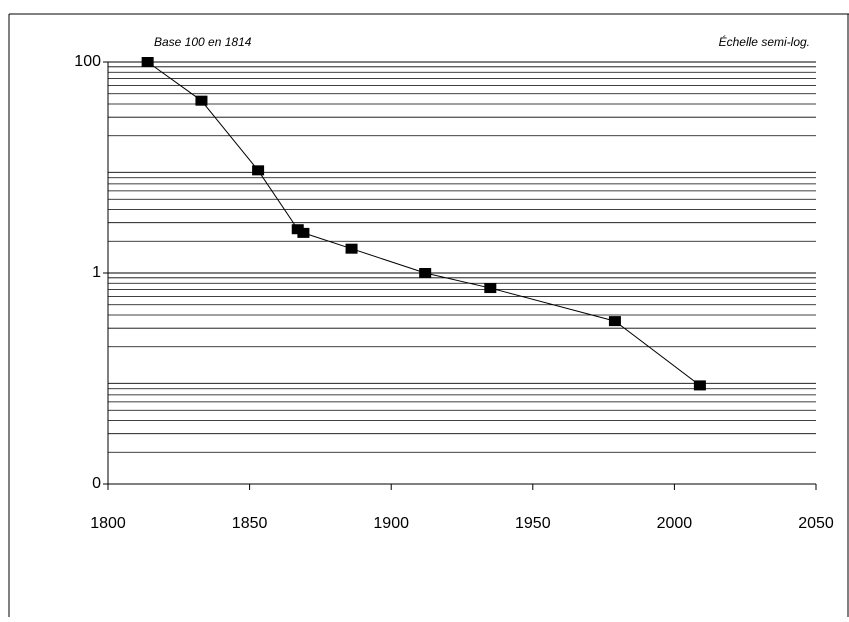 This screenshot has height=622, width=849. What do you see at coordinates (391, 523) in the screenshot?
I see `x-tick-label: 1900` at bounding box center [391, 523].